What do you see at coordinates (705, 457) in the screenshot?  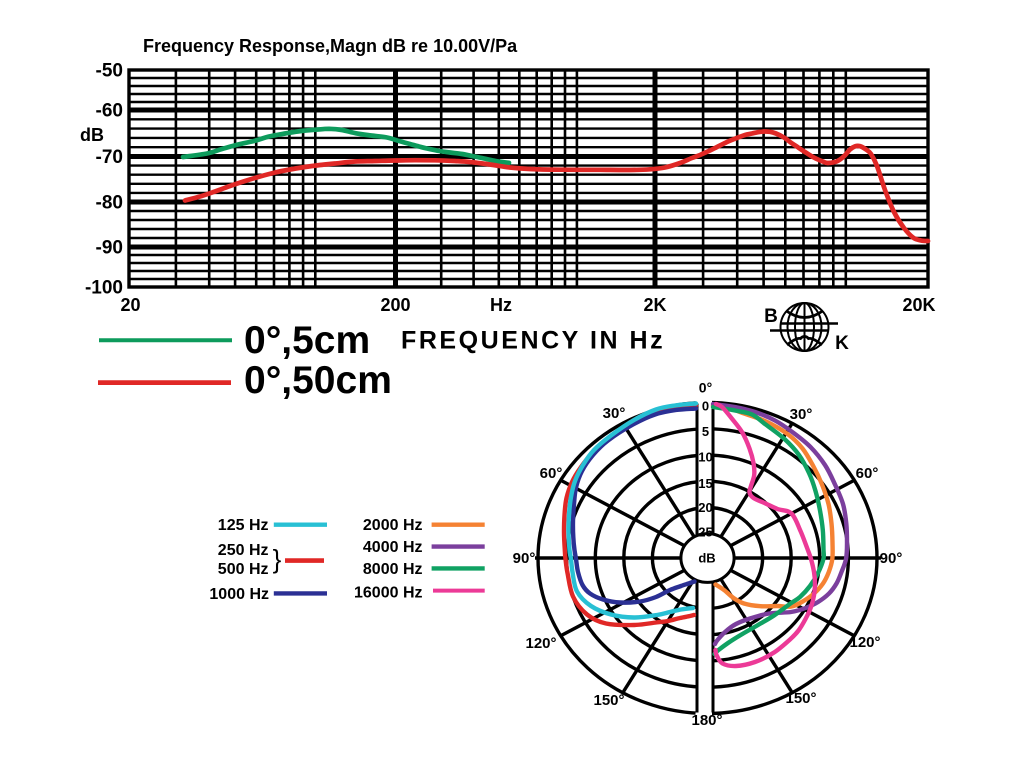 I see `svg-text: 10` at bounding box center [705, 457].